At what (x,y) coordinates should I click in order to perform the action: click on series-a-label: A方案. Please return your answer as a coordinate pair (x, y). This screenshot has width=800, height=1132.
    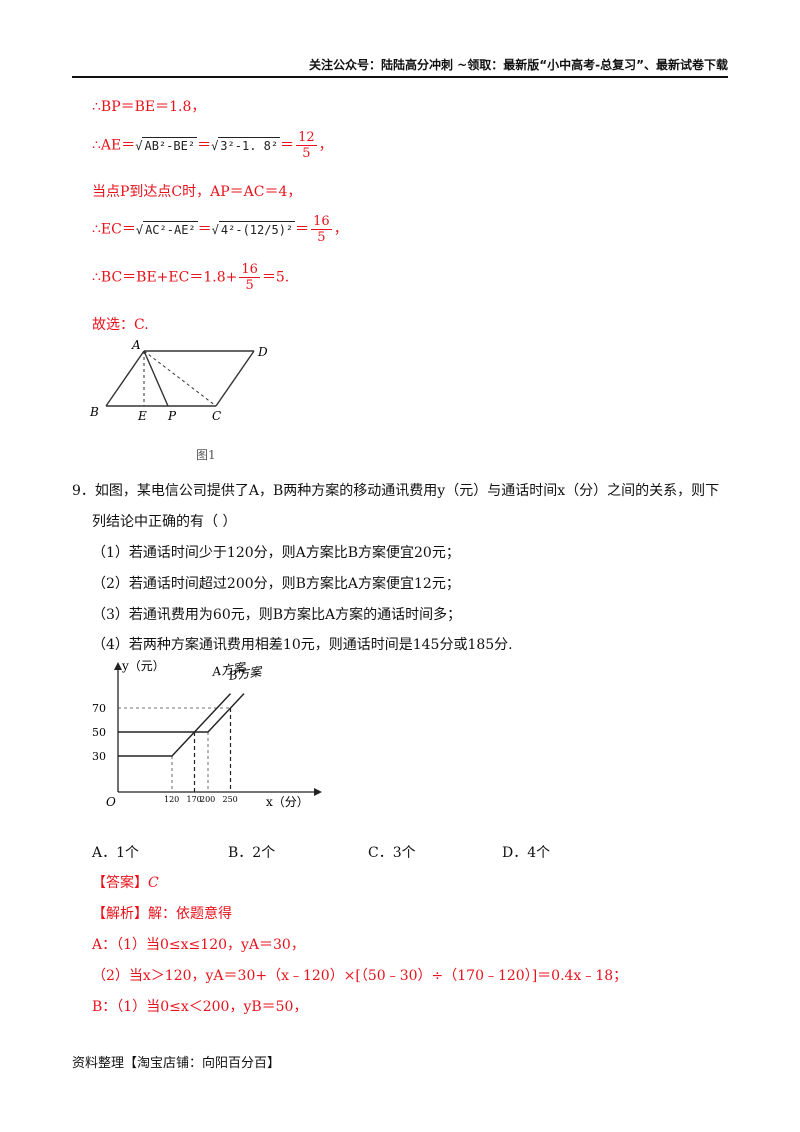
    Looking at the image, I should click on (228, 669).